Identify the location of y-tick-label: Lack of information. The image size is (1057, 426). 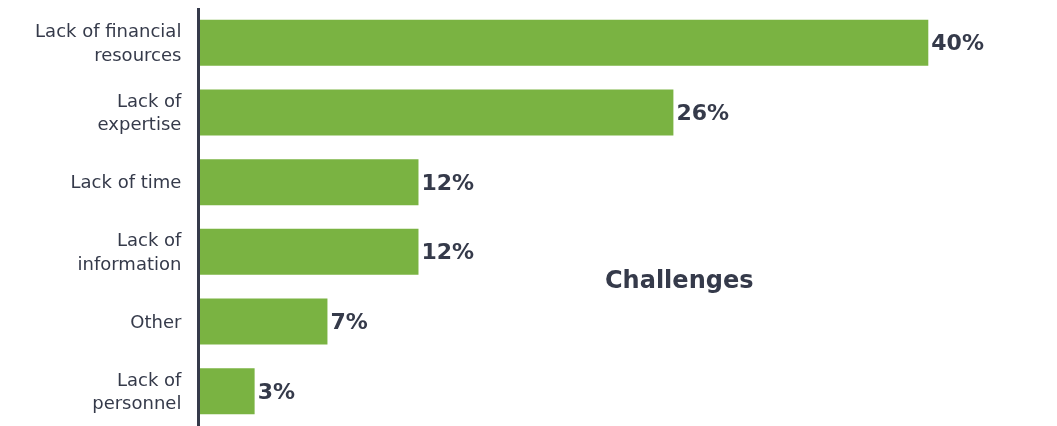
(130, 251).